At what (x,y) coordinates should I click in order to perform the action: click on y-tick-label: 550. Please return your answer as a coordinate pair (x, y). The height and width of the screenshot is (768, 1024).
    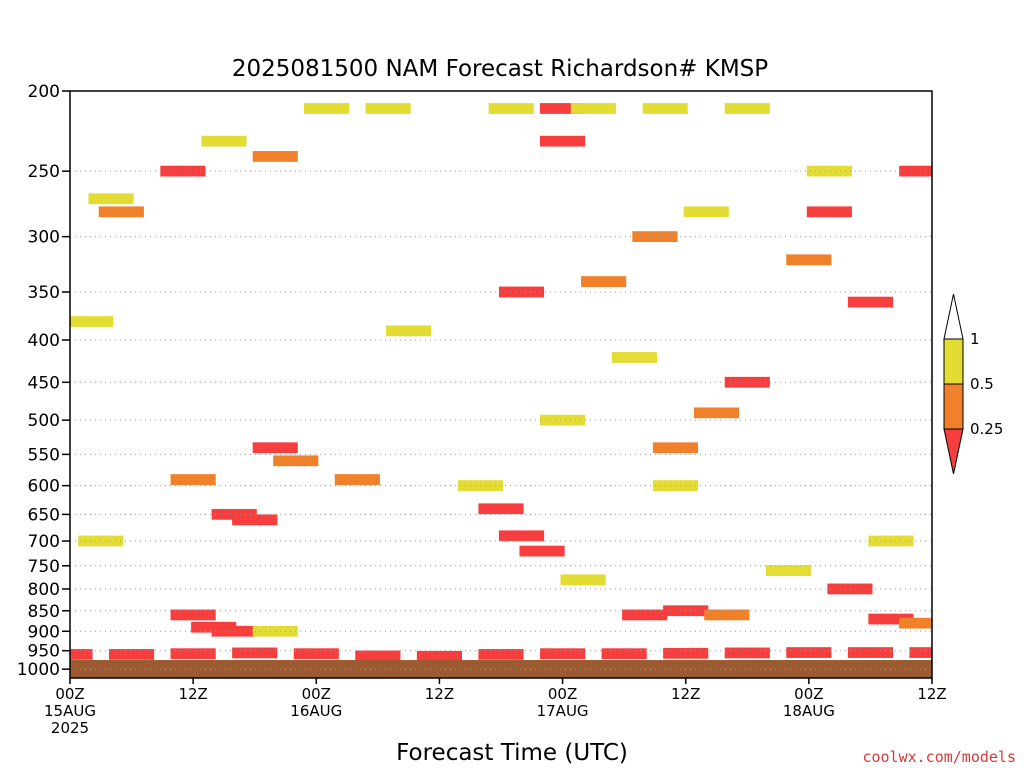
    Looking at the image, I should click on (44, 455).